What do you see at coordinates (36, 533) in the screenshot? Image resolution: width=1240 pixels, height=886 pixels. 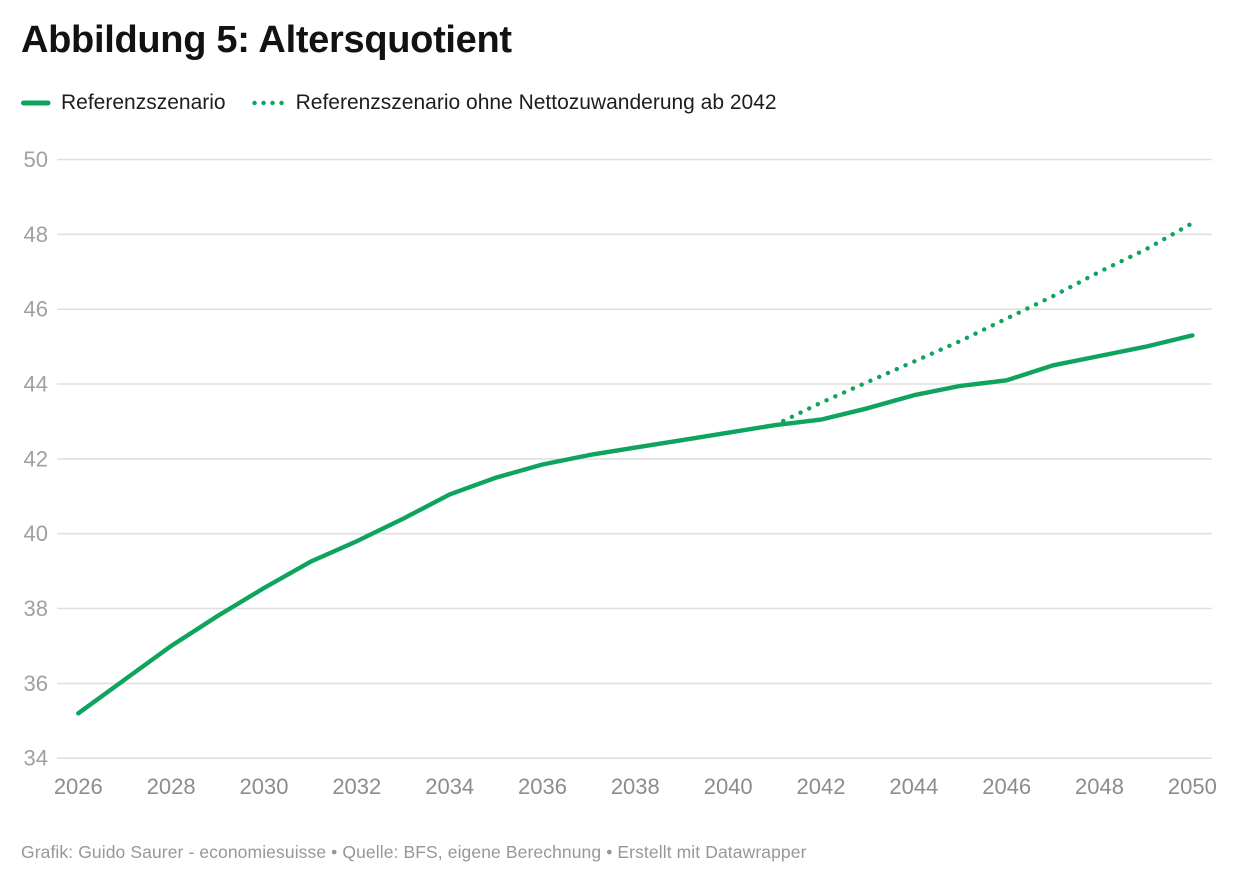 I see `y-tick-label-40: 40` at bounding box center [36, 533].